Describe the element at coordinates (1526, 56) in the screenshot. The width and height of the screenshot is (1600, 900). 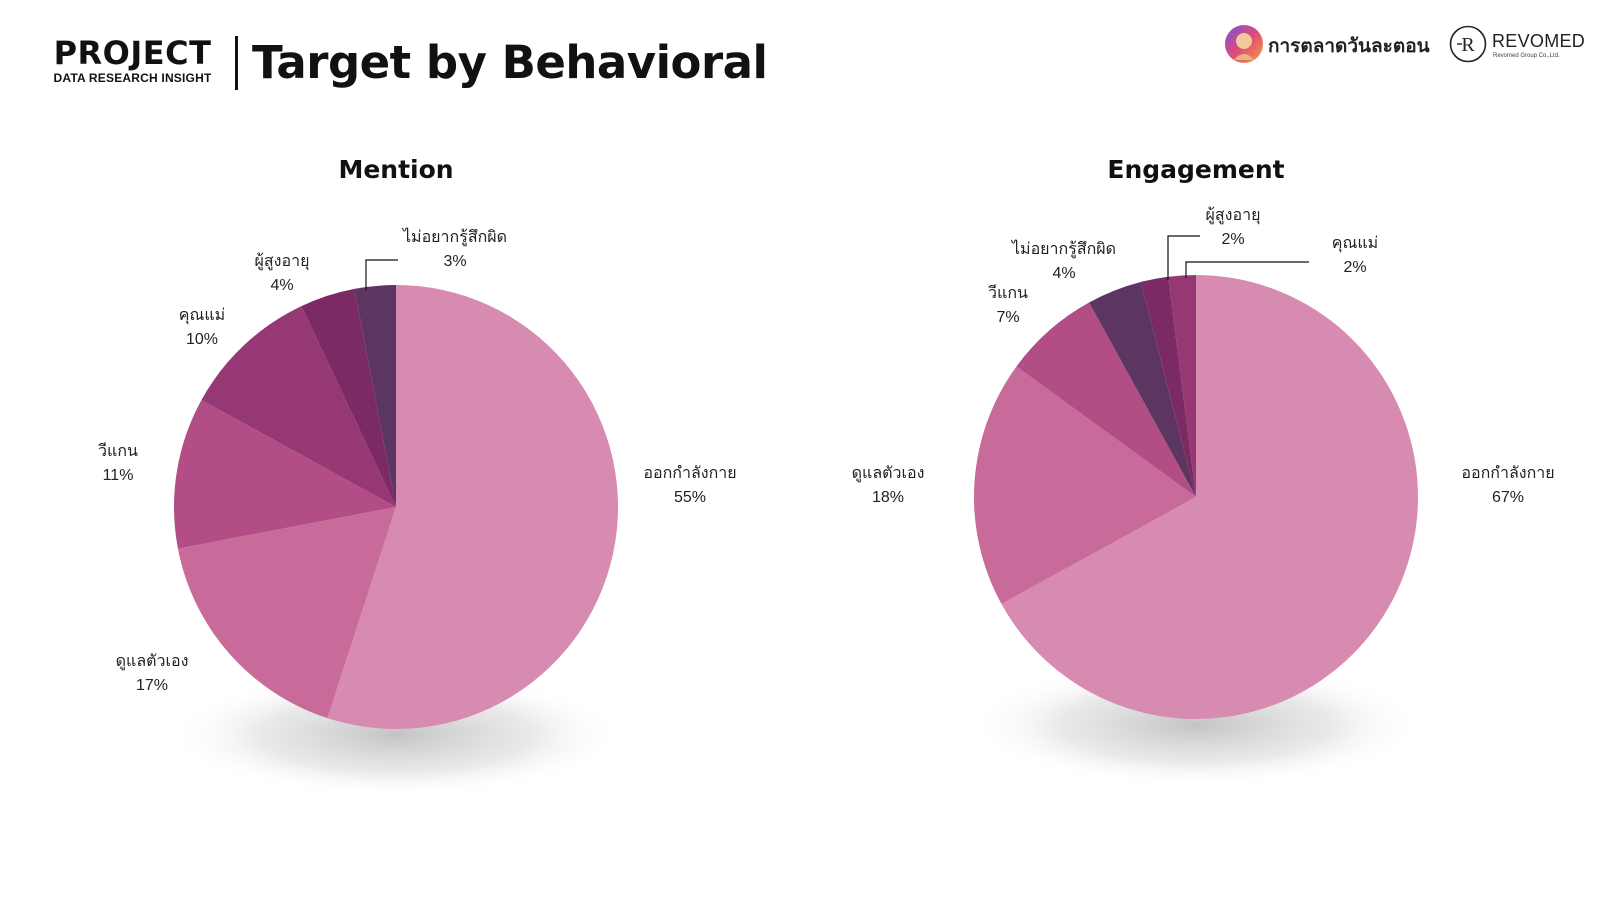
I see `revomed-subtitle: Revomed Group Co.,Ltd.` at that location.